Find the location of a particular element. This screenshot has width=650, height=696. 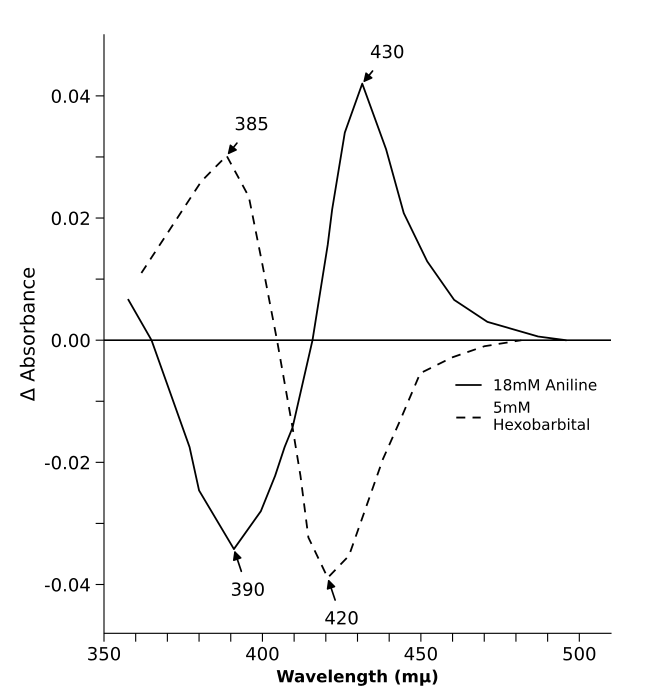

x-tick-label: 450 is located at coordinates (420, 653).